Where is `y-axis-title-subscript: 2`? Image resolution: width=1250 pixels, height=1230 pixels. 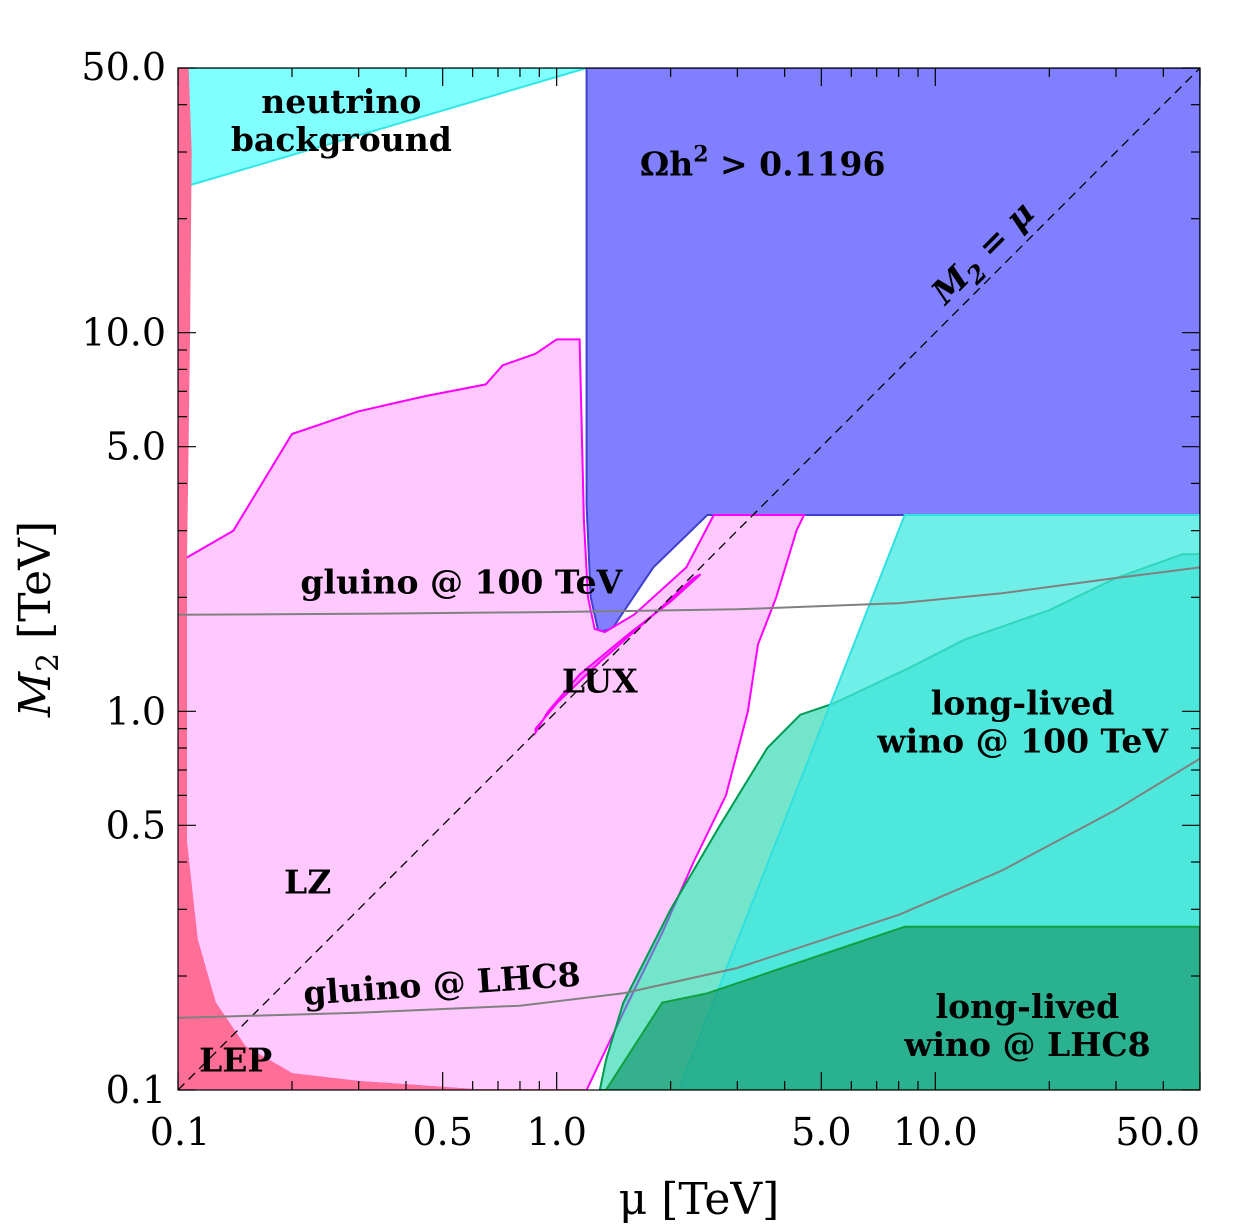 y-axis-title-subscript: 2 is located at coordinates (48, 662).